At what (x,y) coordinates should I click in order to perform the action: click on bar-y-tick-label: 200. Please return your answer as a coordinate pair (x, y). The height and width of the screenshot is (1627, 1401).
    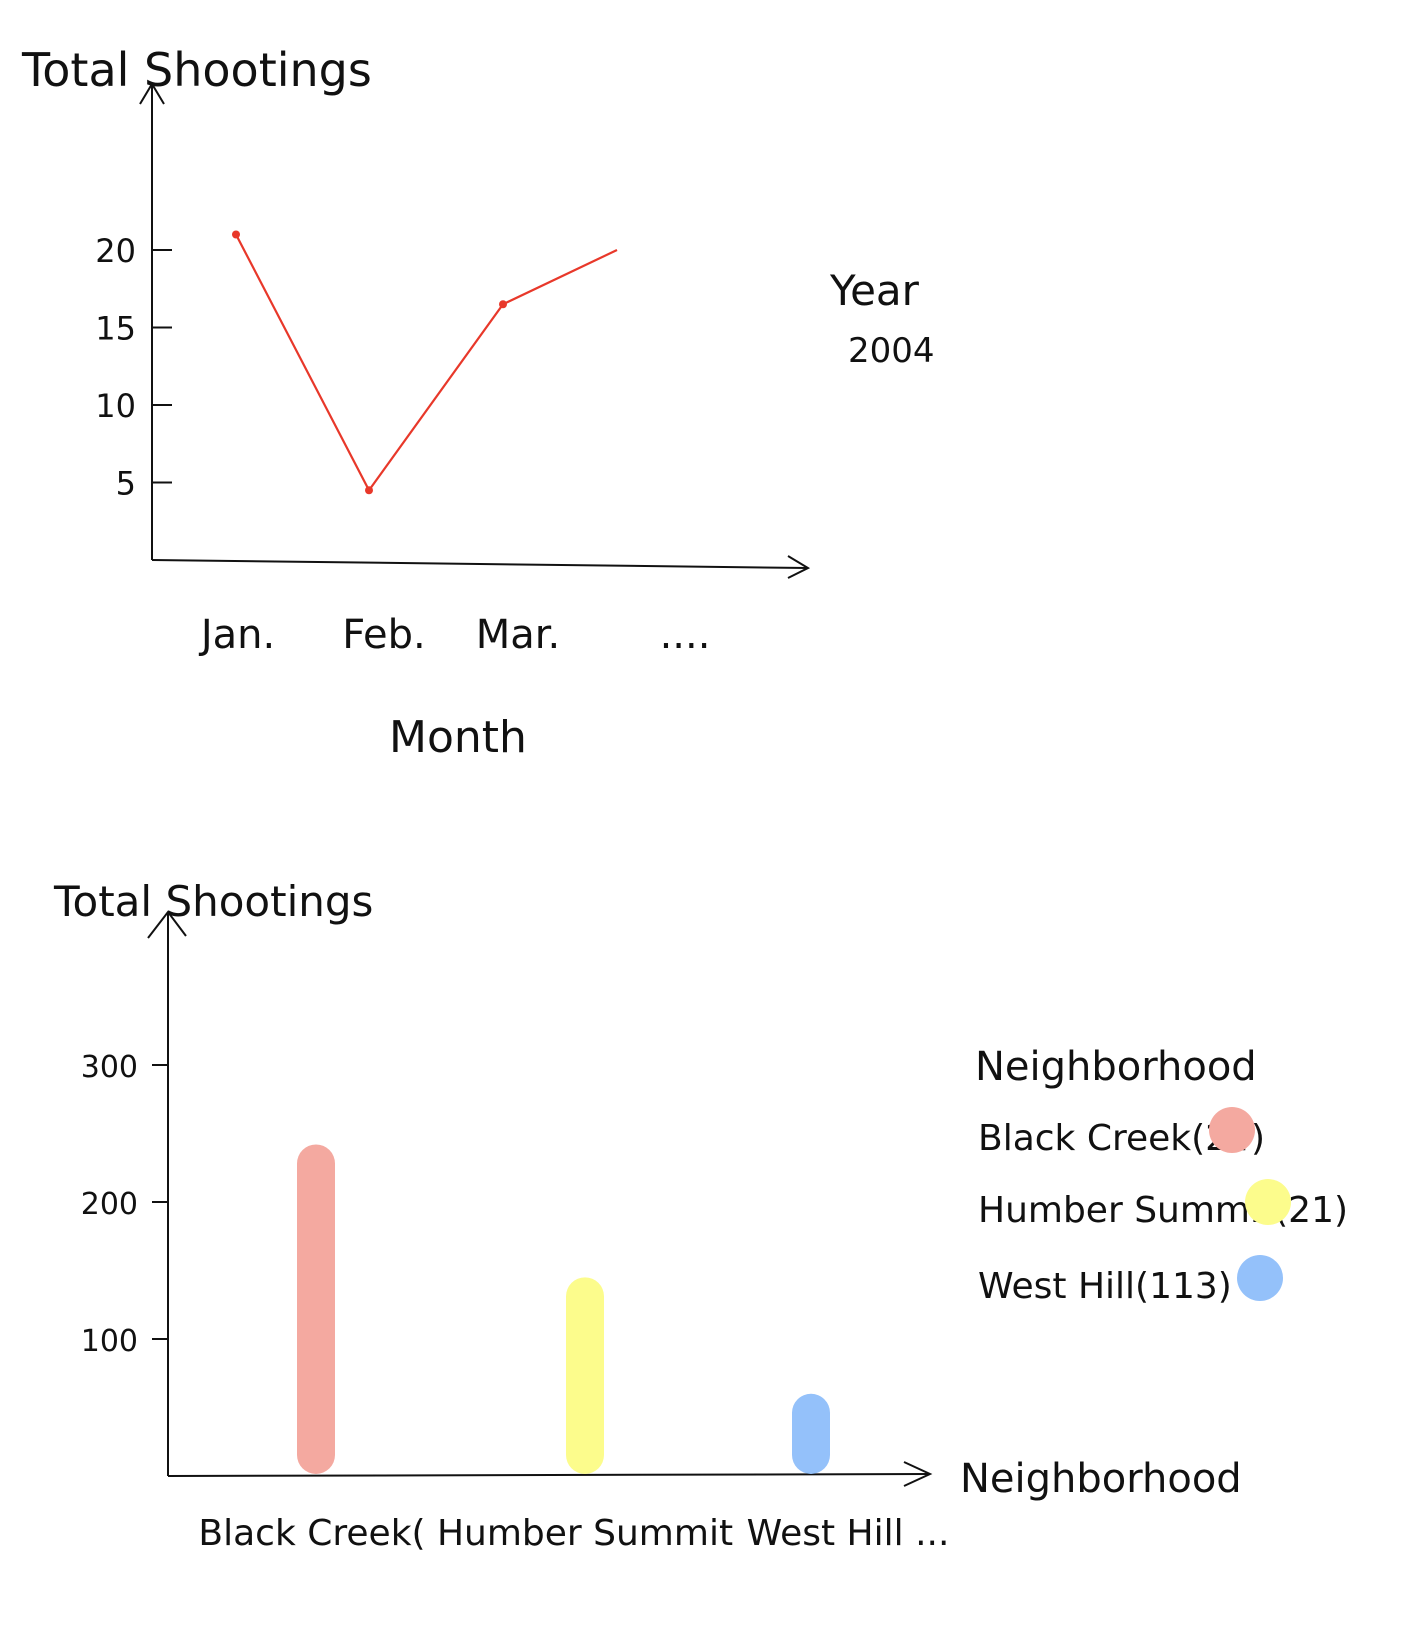
    Looking at the image, I should click on (109, 1204).